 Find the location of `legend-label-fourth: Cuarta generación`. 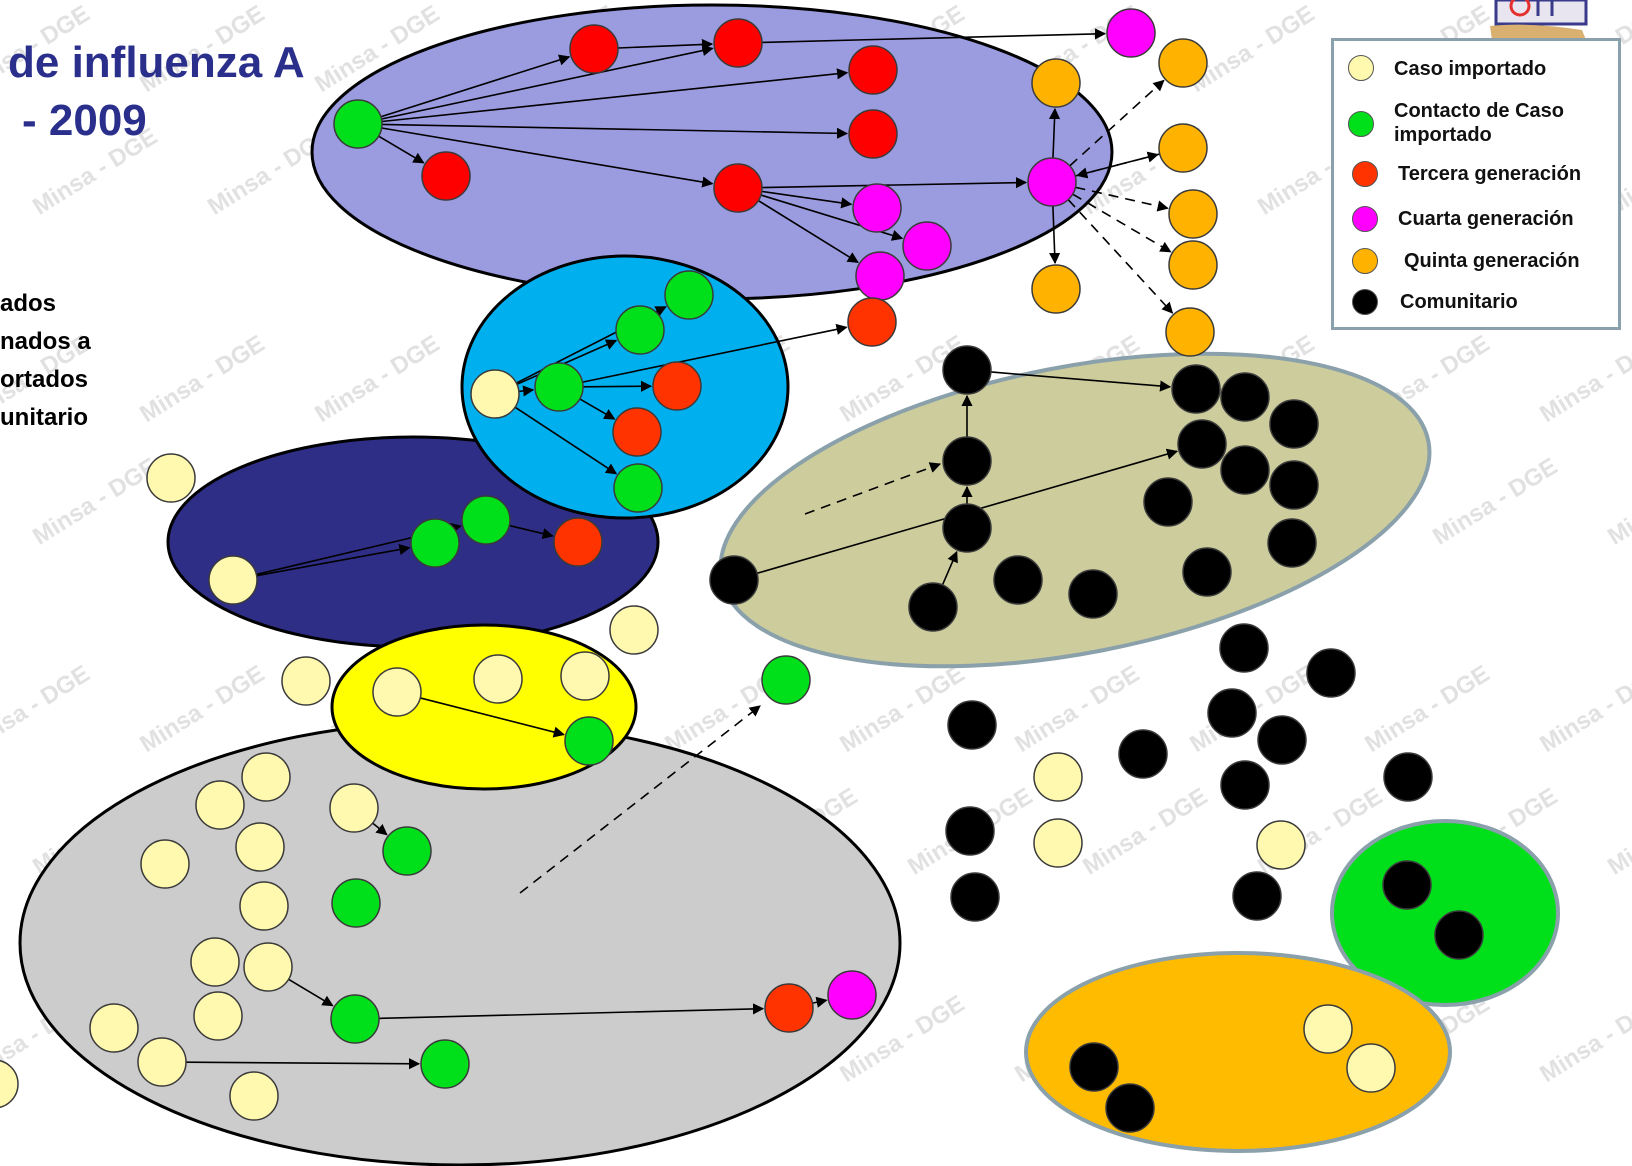

legend-label-fourth: Cuarta generación is located at coordinates (1486, 219).